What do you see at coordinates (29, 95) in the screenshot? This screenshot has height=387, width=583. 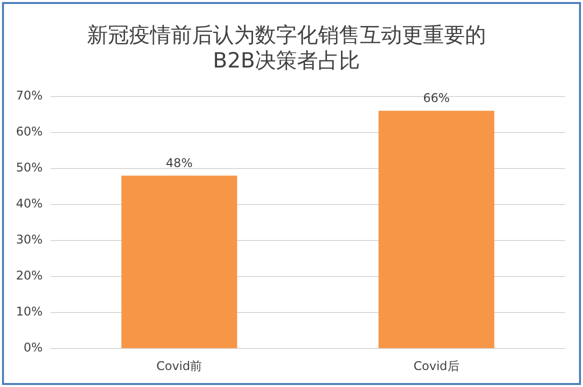 I see `y-tick-label: 70%` at bounding box center [29, 95].